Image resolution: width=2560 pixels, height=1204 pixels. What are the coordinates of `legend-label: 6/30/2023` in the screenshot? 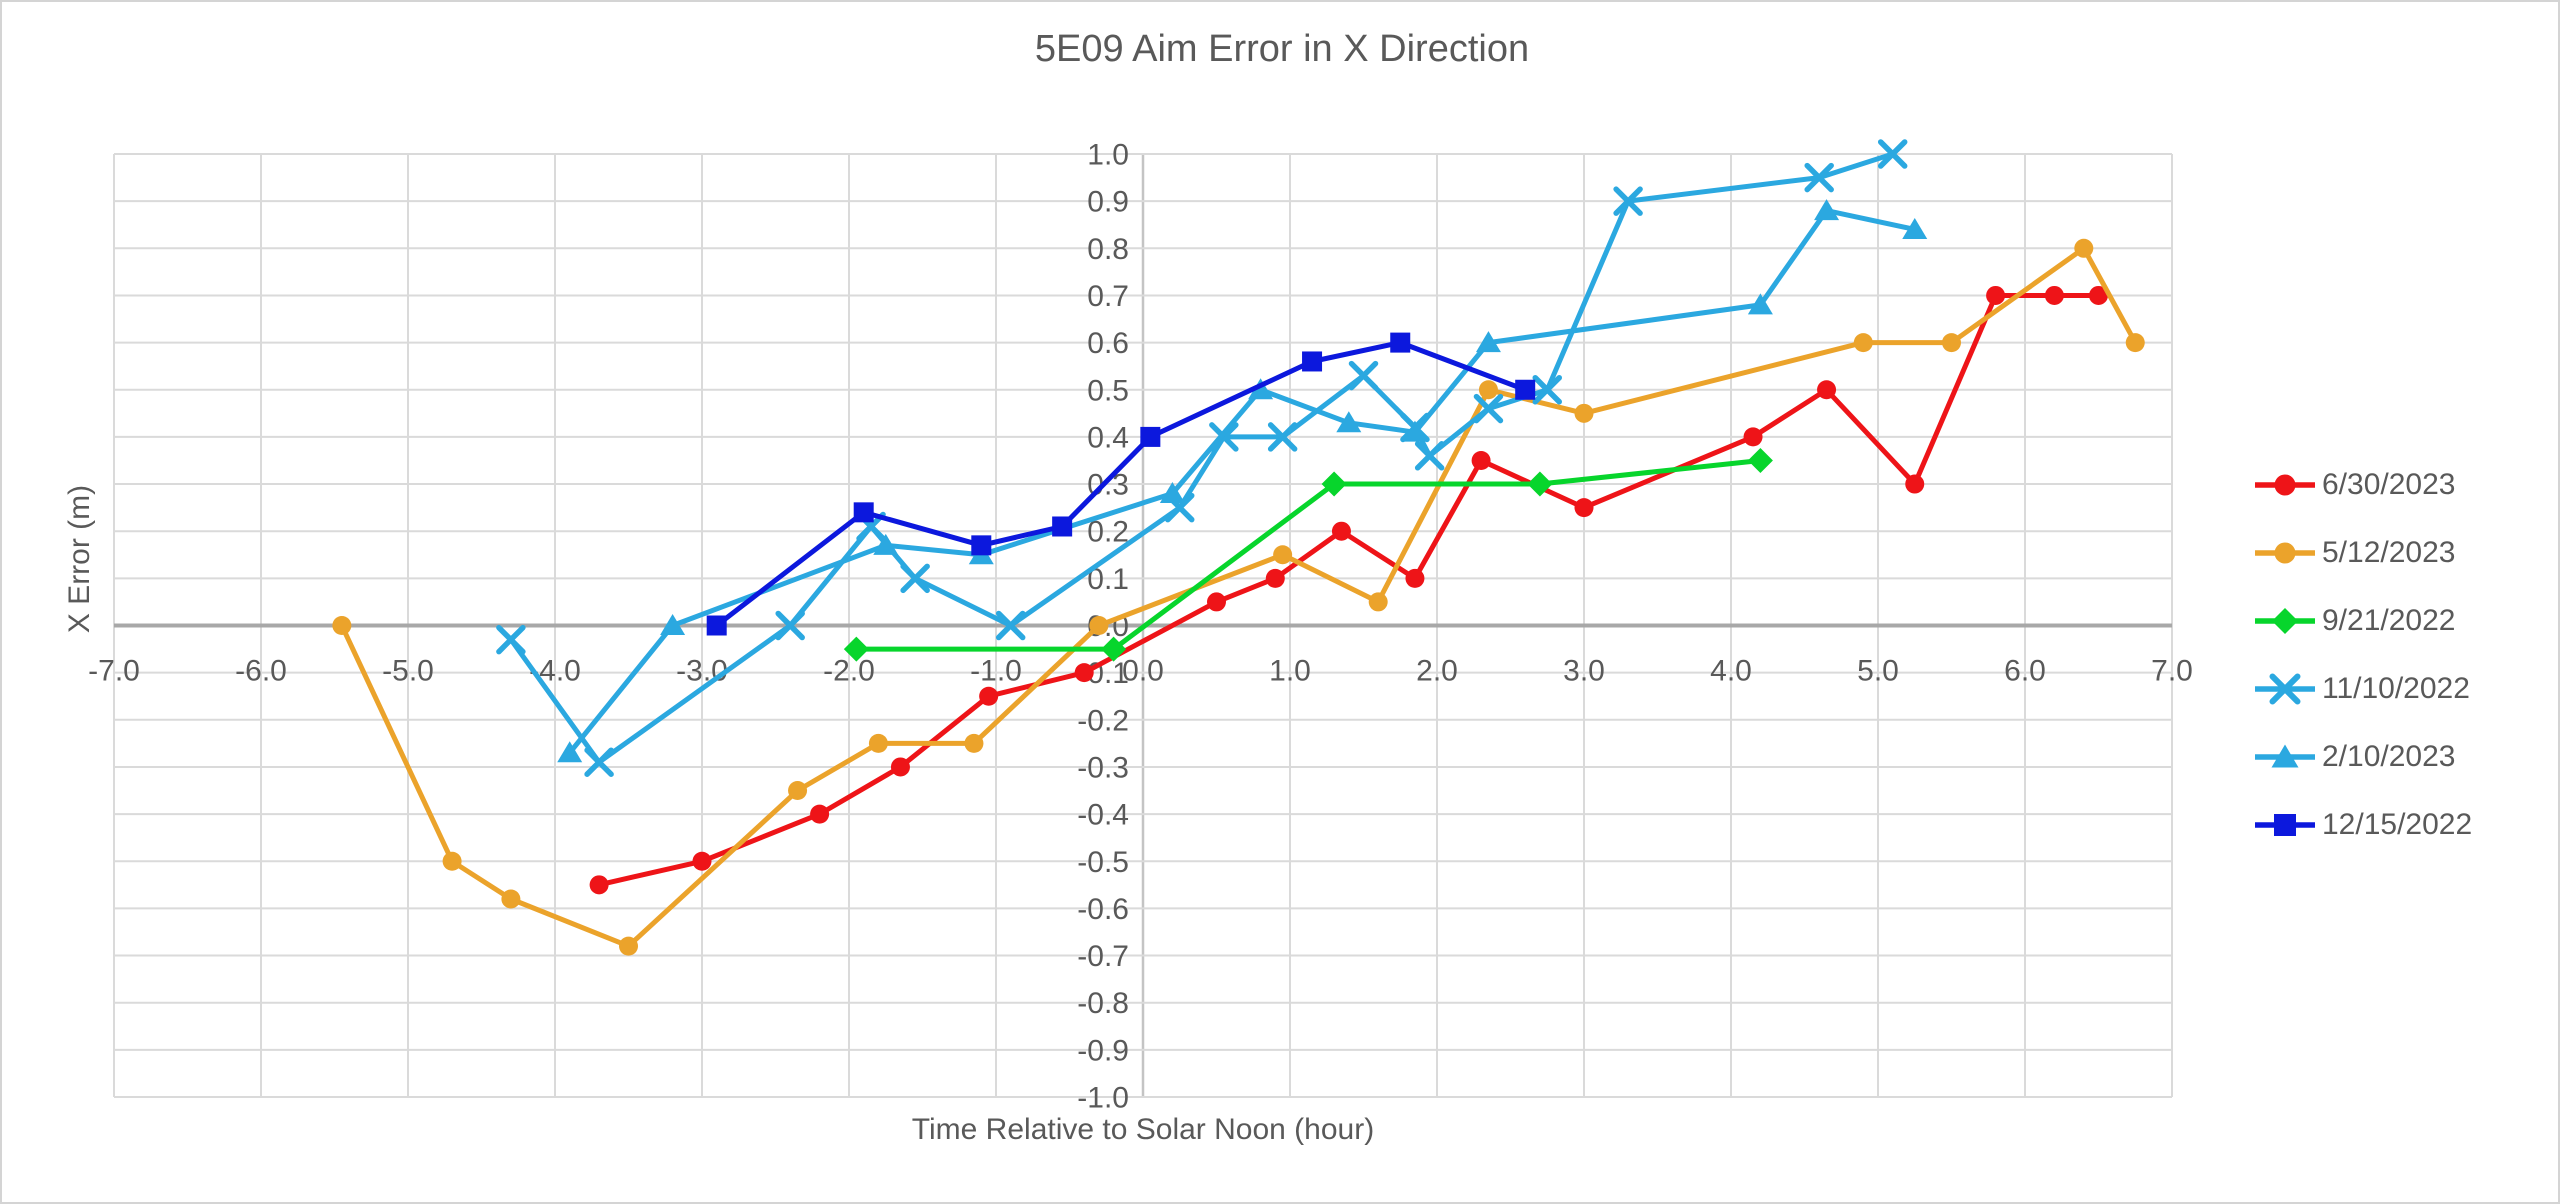 It's located at (2389, 484).